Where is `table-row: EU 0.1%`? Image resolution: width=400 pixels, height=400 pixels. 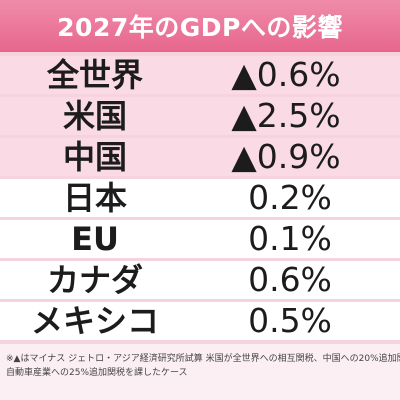
table-row: EU 0.1% is located at coordinates (200, 239).